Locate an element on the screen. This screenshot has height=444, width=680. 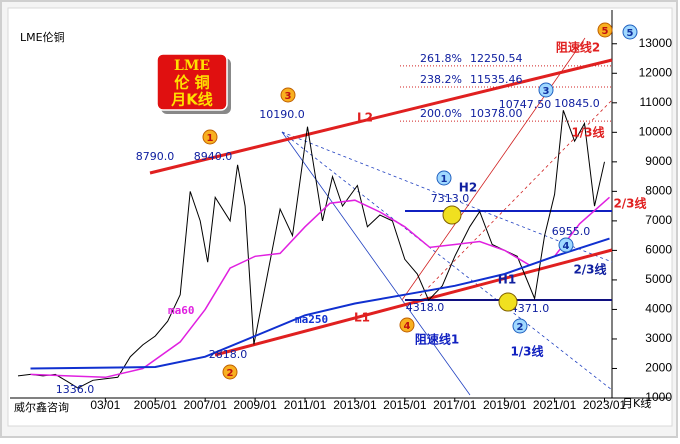
price-label: 1336.0 is located at coordinates (75, 389).